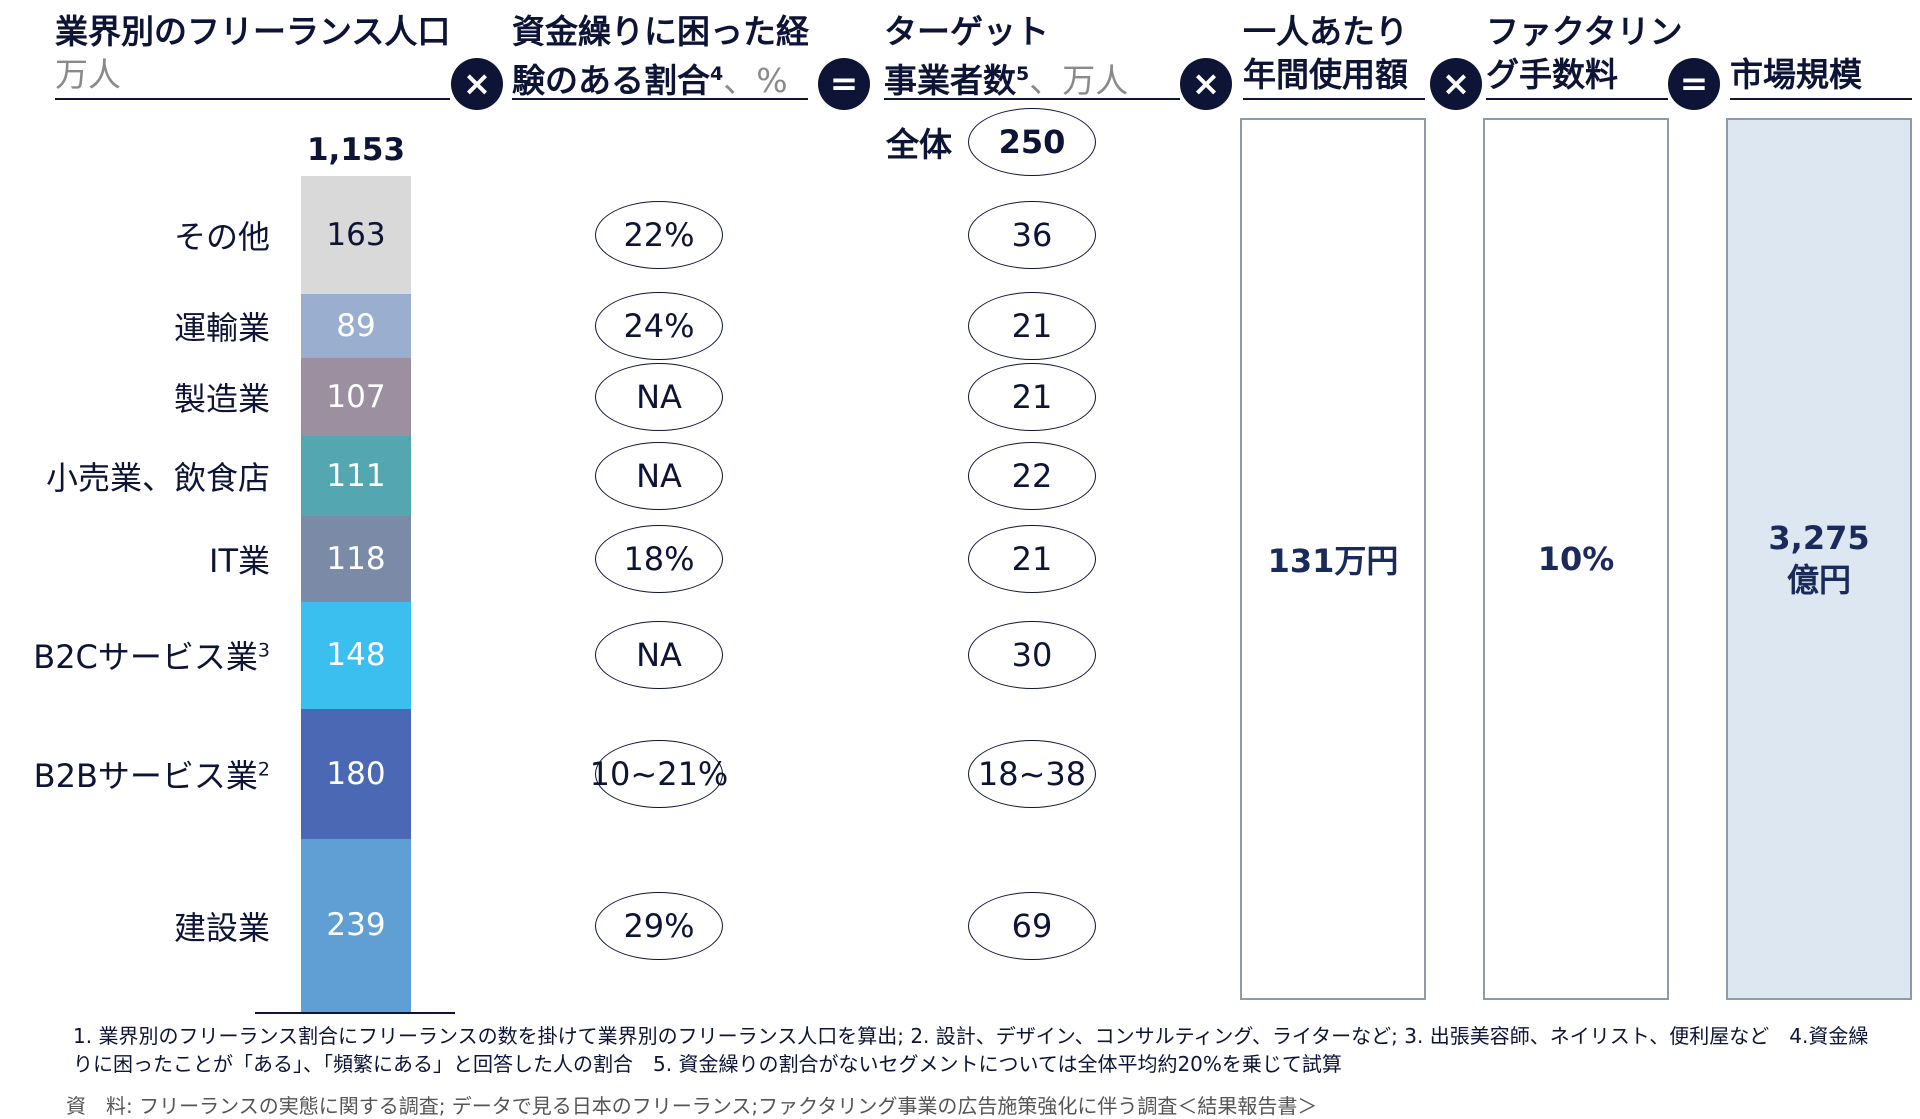 Image resolution: width=1920 pixels, height=1119 pixels. I want to click on segment-label: 製造業, so click(221, 399).